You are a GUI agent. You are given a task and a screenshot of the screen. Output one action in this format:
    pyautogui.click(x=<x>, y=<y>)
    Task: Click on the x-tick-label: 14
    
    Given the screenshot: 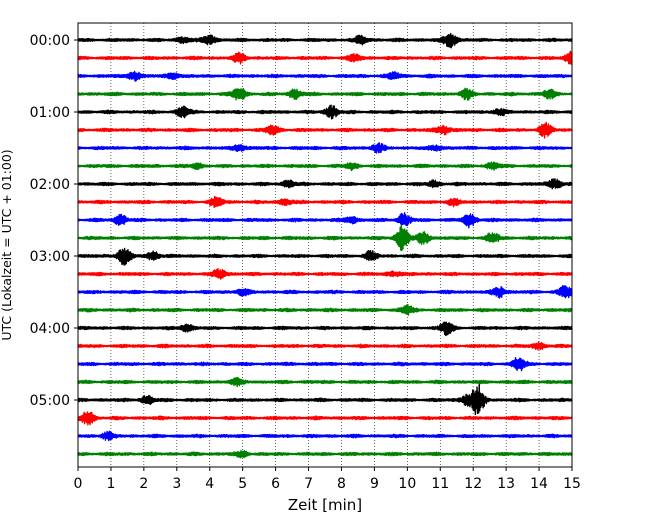 What is the action you would take?
    pyautogui.click(x=539, y=484)
    